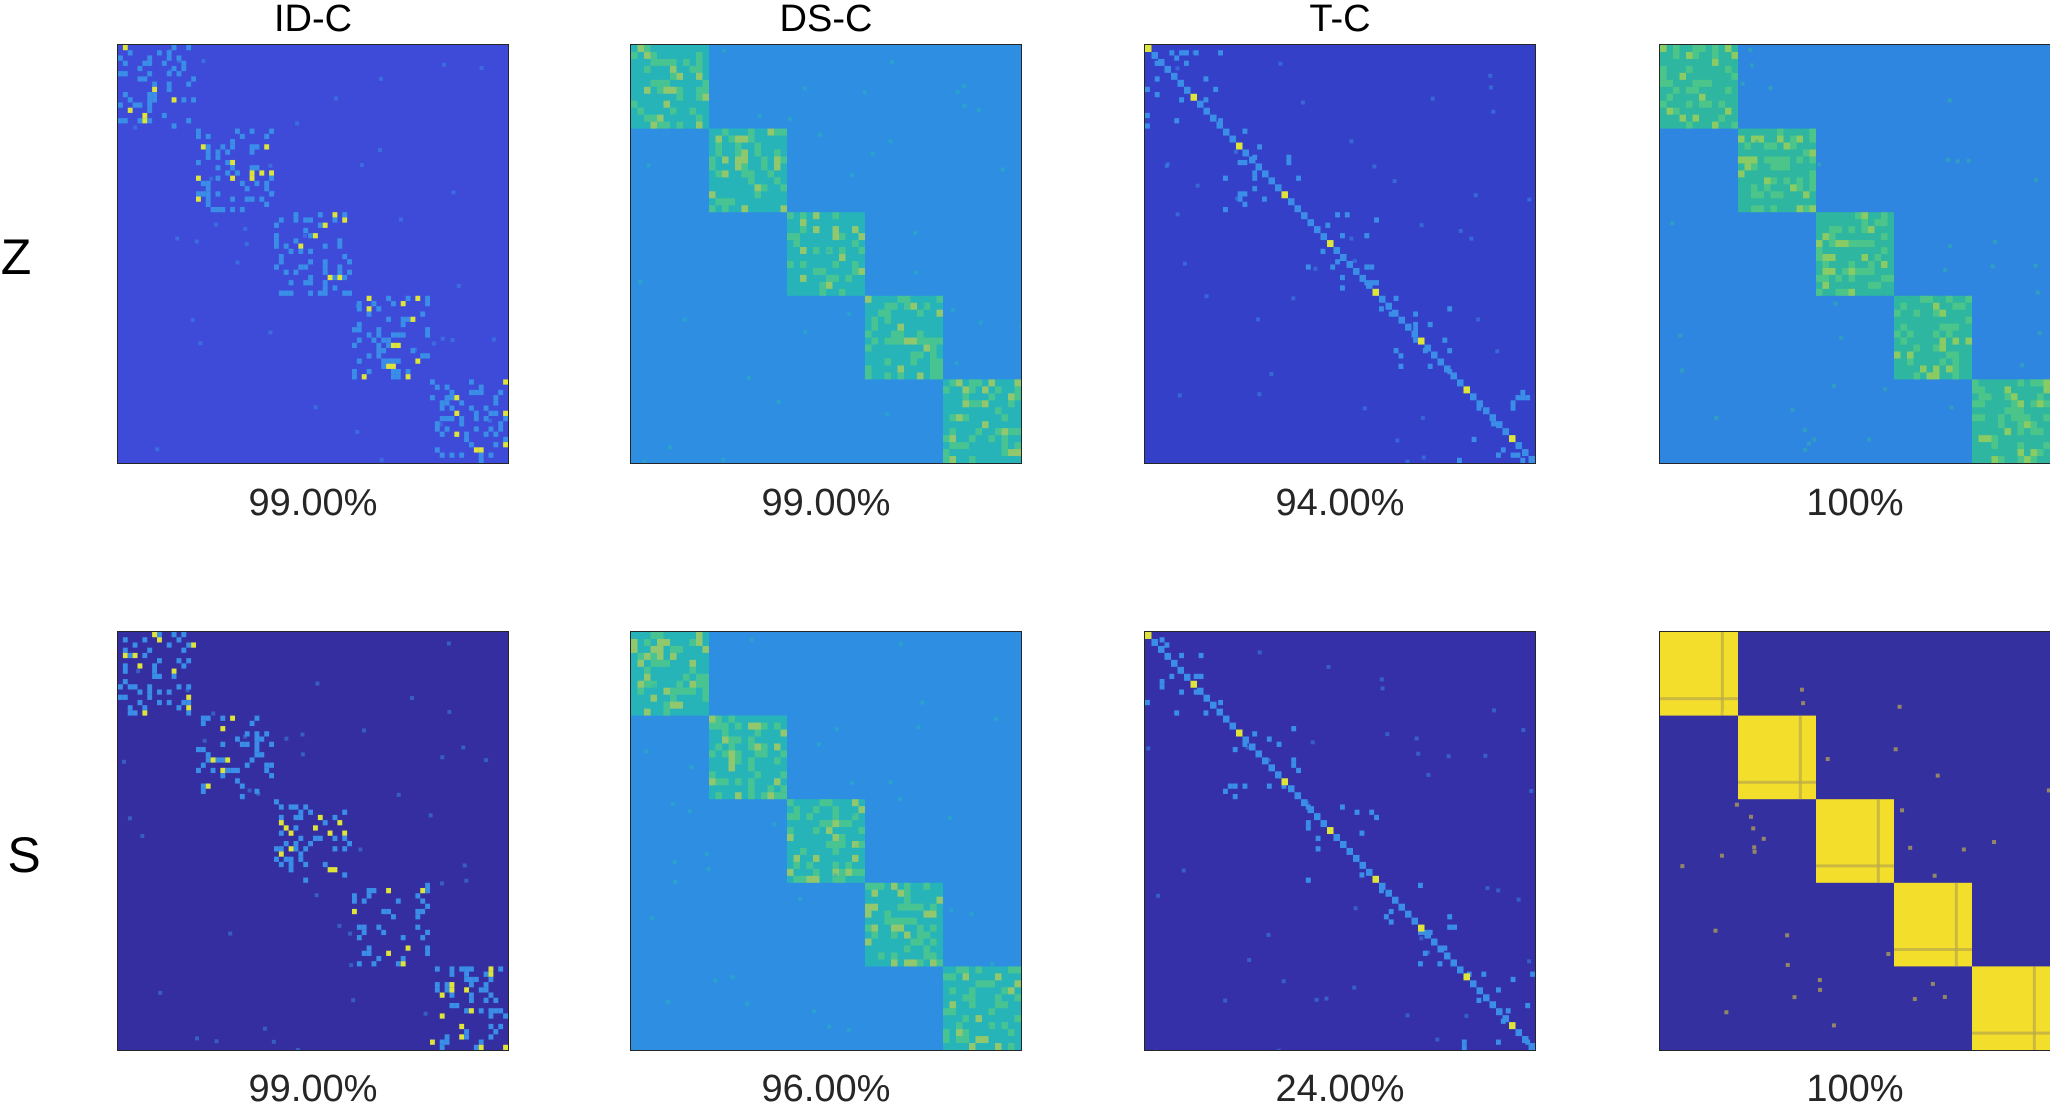 The image size is (2050, 1111). I want to click on heatmap-s-ds-c, so click(826, 841).